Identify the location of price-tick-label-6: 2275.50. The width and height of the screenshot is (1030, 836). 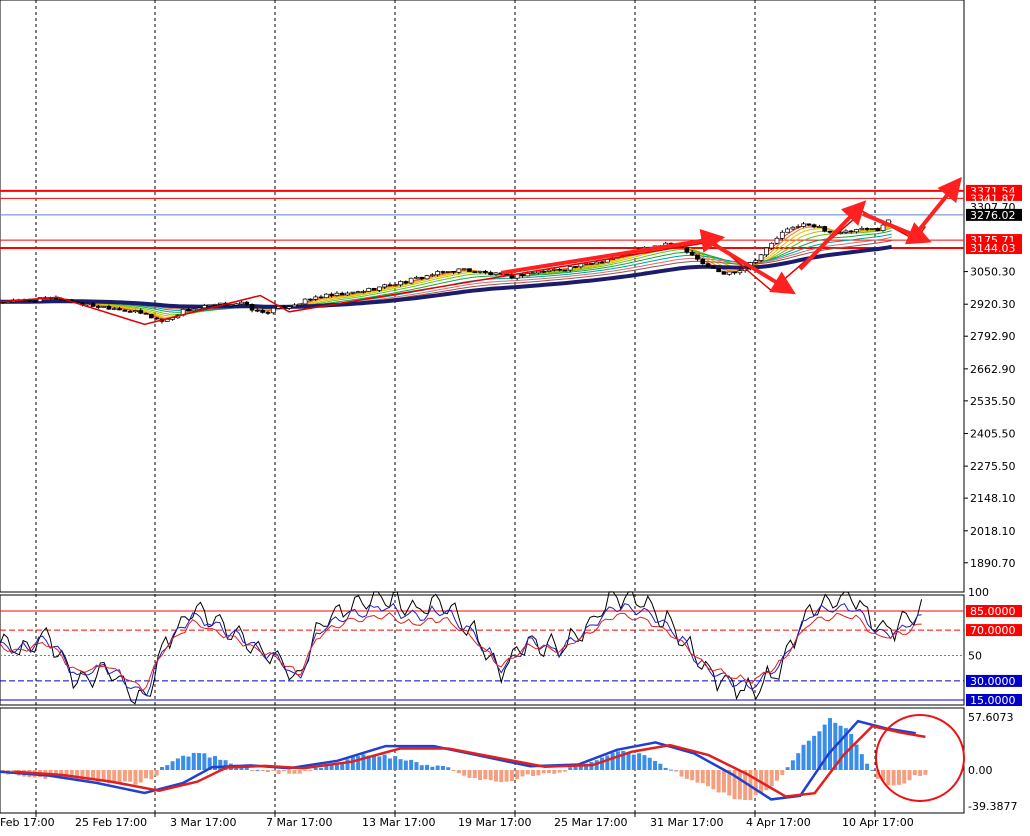
(993, 466).